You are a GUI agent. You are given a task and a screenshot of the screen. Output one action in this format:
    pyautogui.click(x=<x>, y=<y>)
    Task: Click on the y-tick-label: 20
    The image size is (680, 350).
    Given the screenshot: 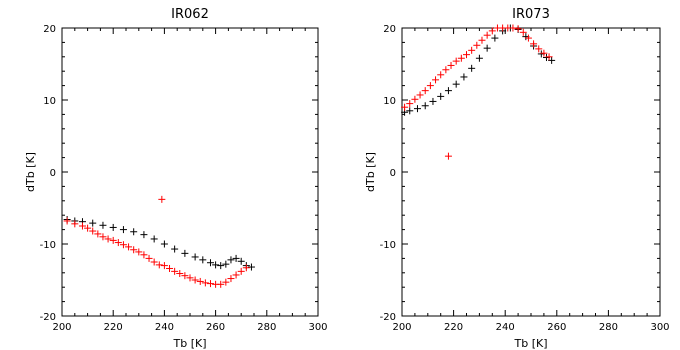 What is the action you would take?
    pyautogui.click(x=49, y=29)
    